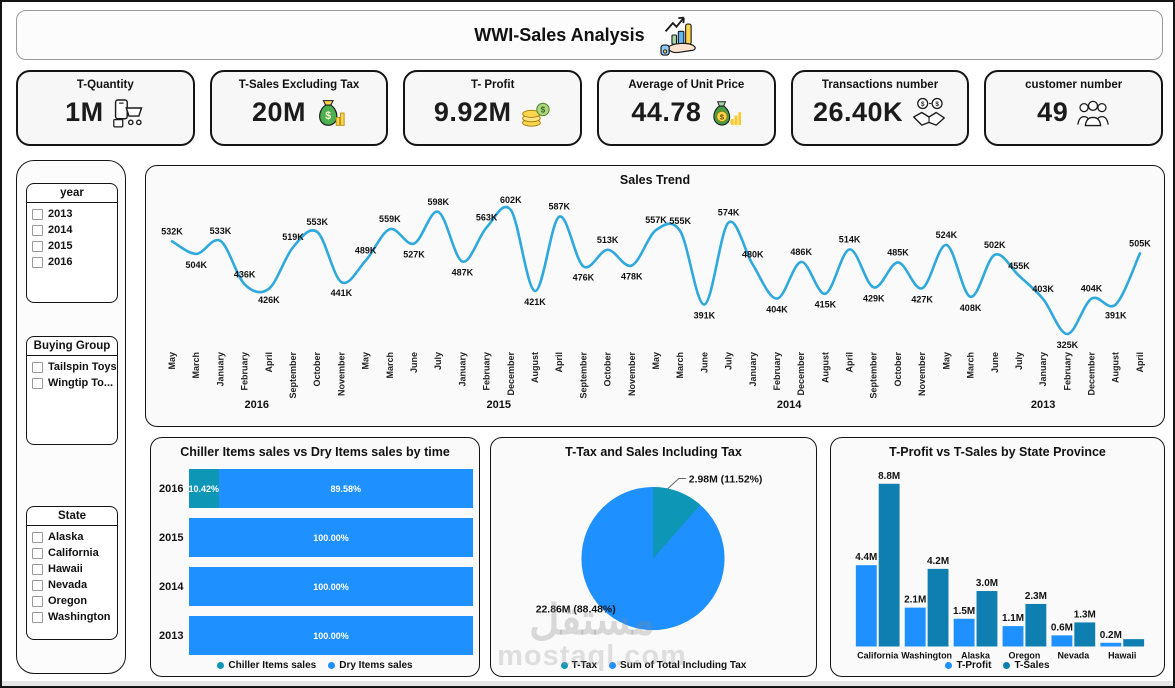 This screenshot has width=1175, height=688. I want to click on x-axis-month-label: December, so click(511, 374).